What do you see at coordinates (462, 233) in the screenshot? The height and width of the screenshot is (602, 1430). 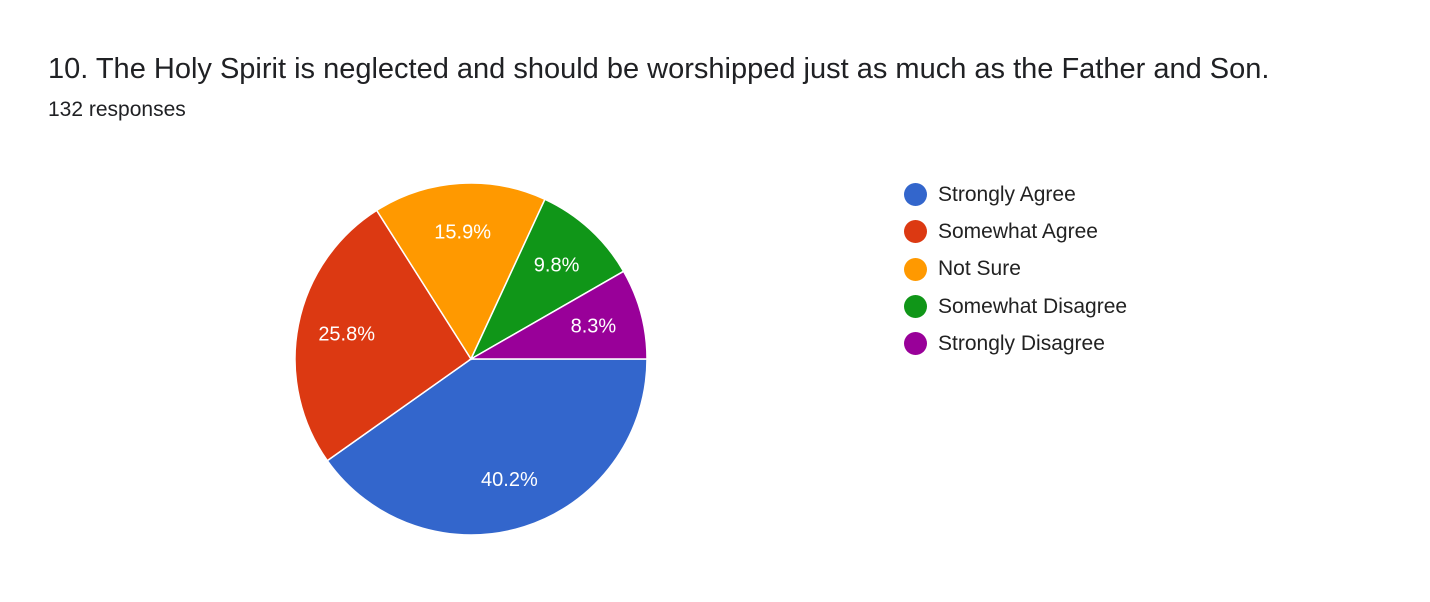 I see `slice-label-not-sure: 15.9%` at bounding box center [462, 233].